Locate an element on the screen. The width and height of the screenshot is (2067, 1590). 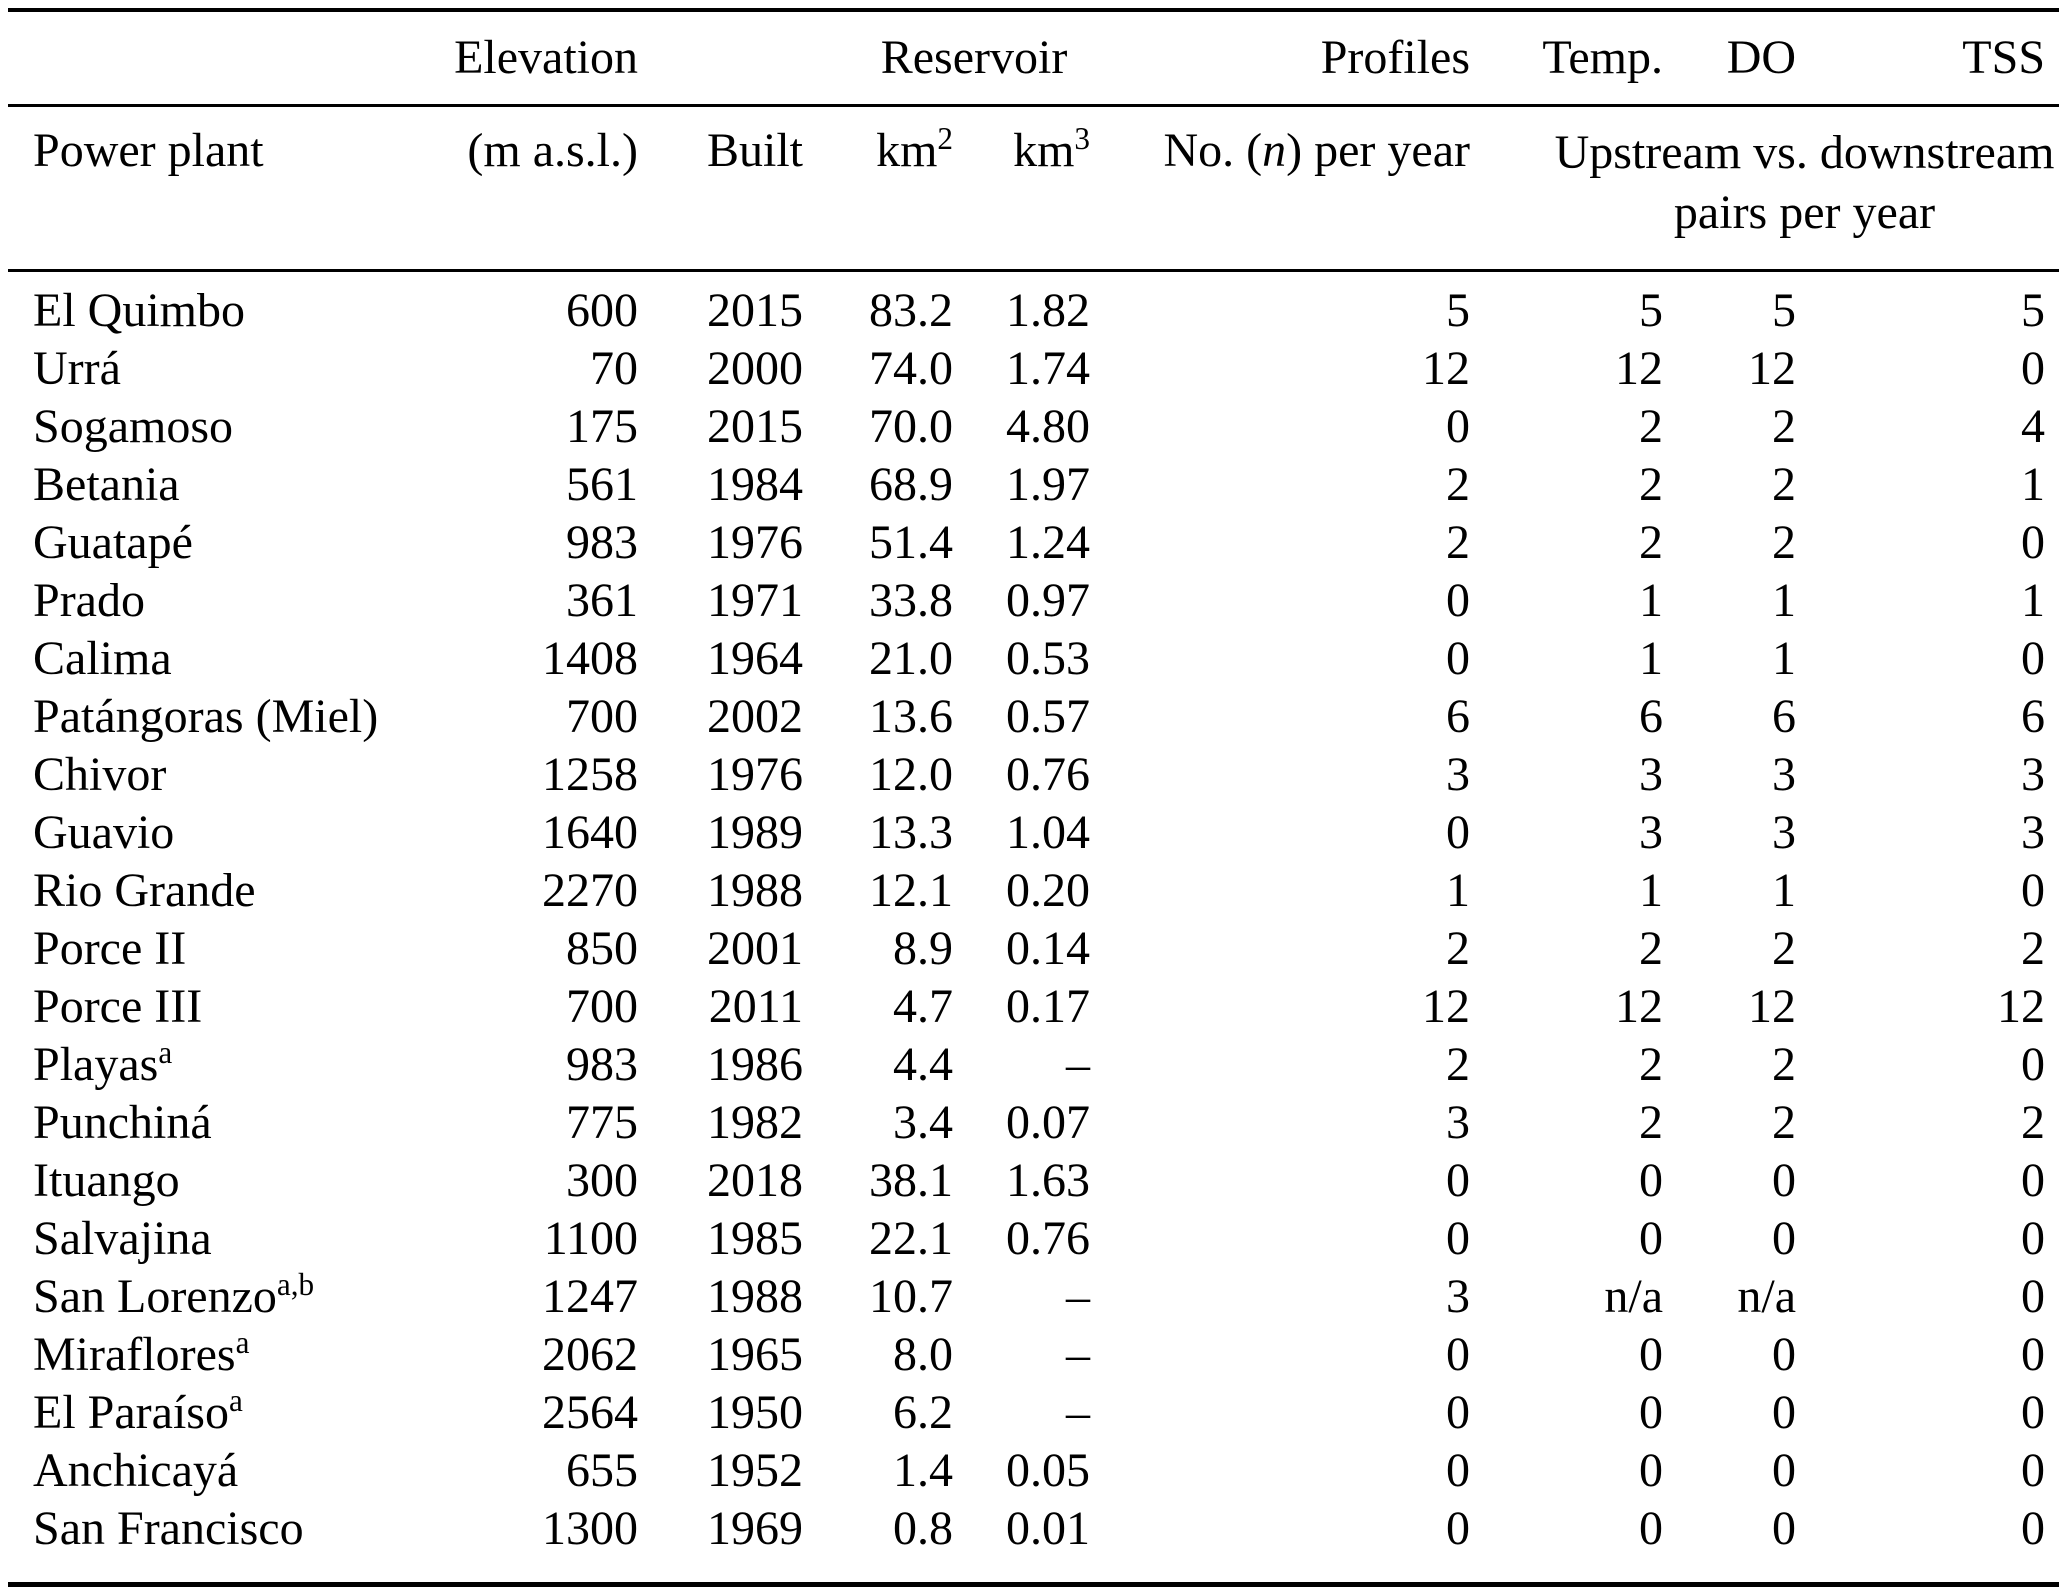
built-value: 2000 is located at coordinates (755, 368).